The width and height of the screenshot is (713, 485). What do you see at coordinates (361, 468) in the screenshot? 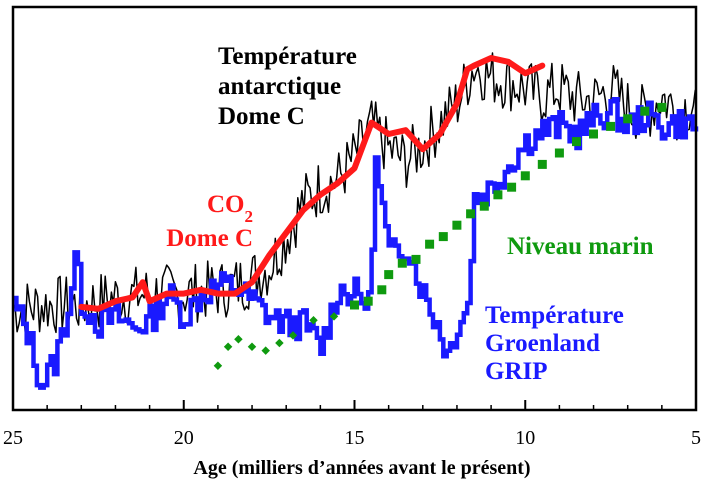
I see `x-axis-label: Age (milliers d’années avant le présent)` at bounding box center [361, 468].